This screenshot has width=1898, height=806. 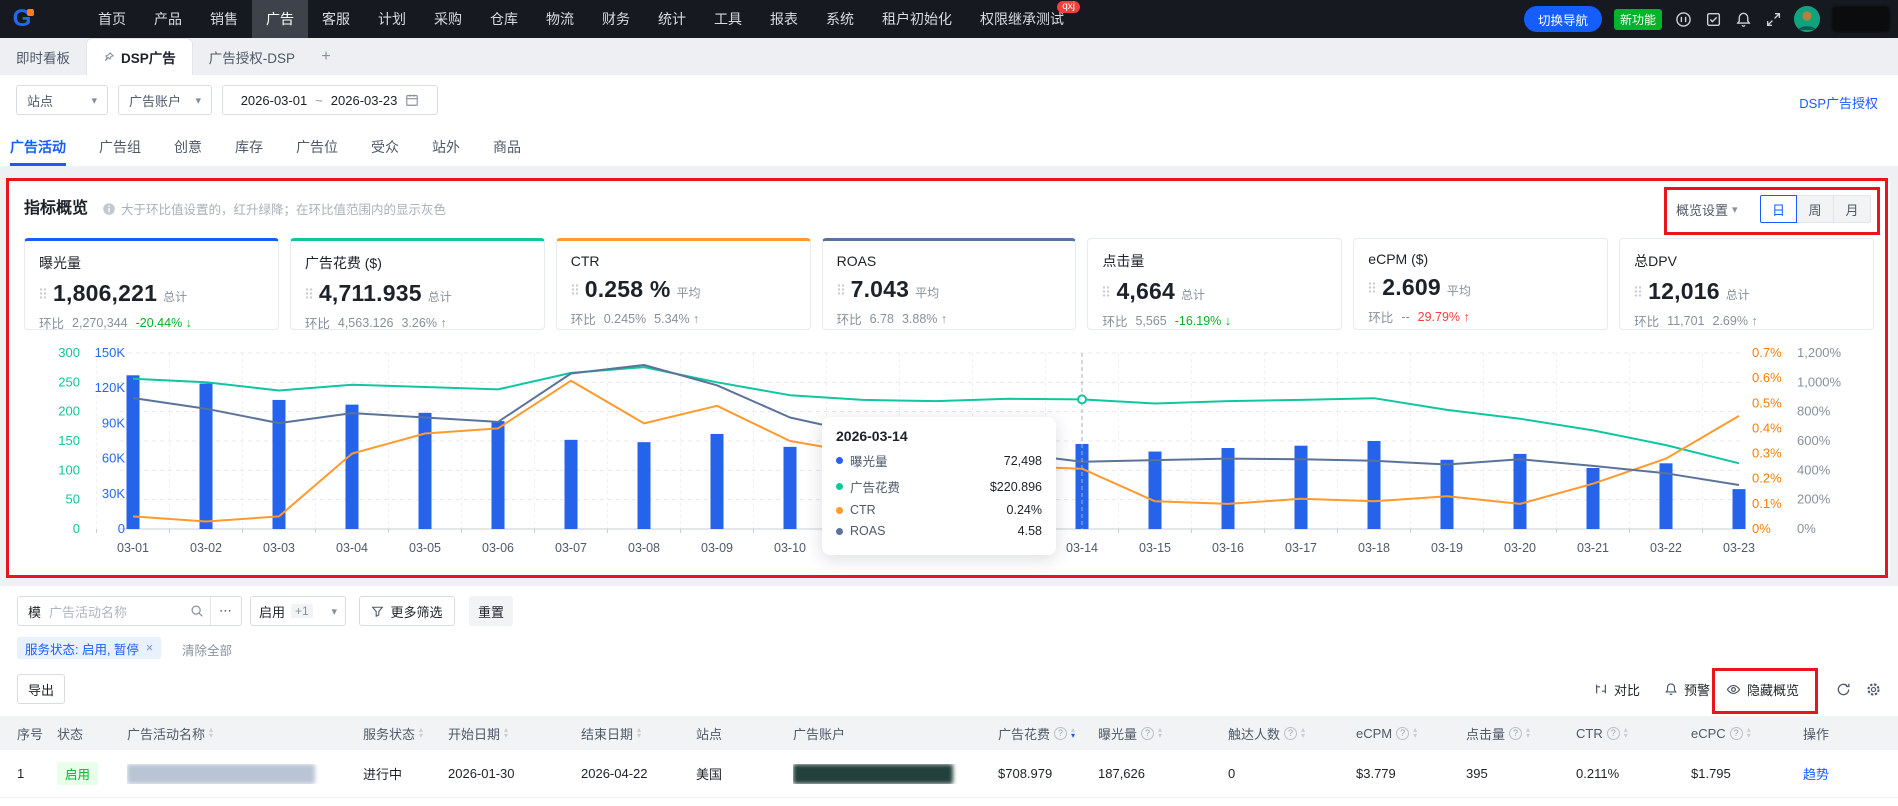 I want to click on todo-check-icon, so click(x=1713, y=19).